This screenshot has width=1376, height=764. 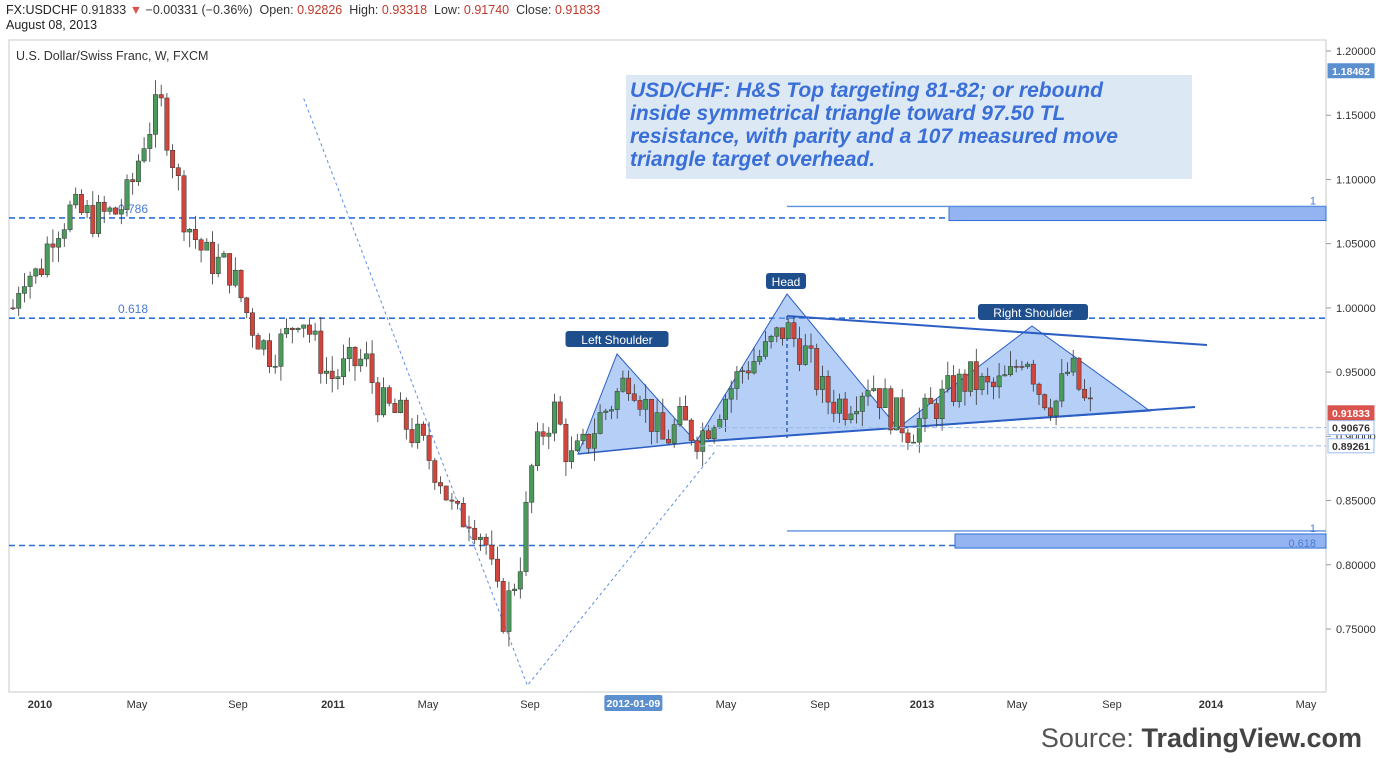 What do you see at coordinates (486, 10) in the screenshot?
I see `low-value: 0.91740` at bounding box center [486, 10].